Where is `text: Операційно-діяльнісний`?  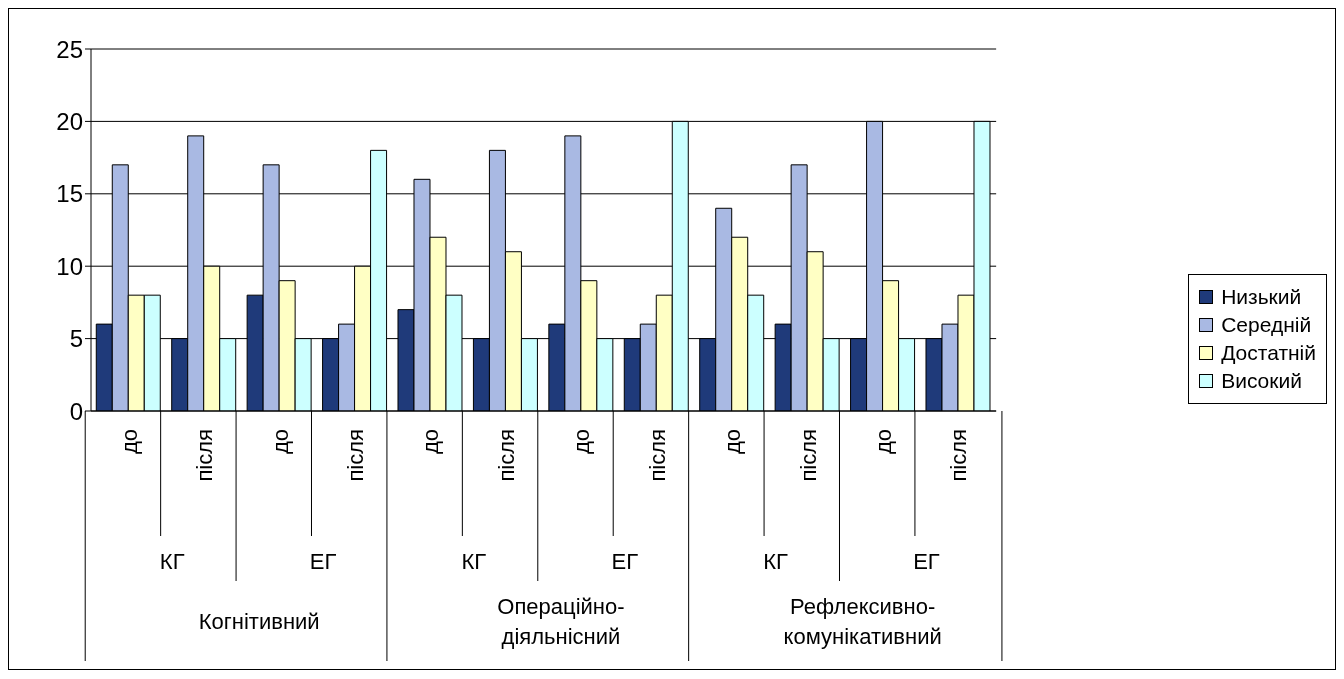 text: Операційно-діяльнісний is located at coordinates (561, 621).